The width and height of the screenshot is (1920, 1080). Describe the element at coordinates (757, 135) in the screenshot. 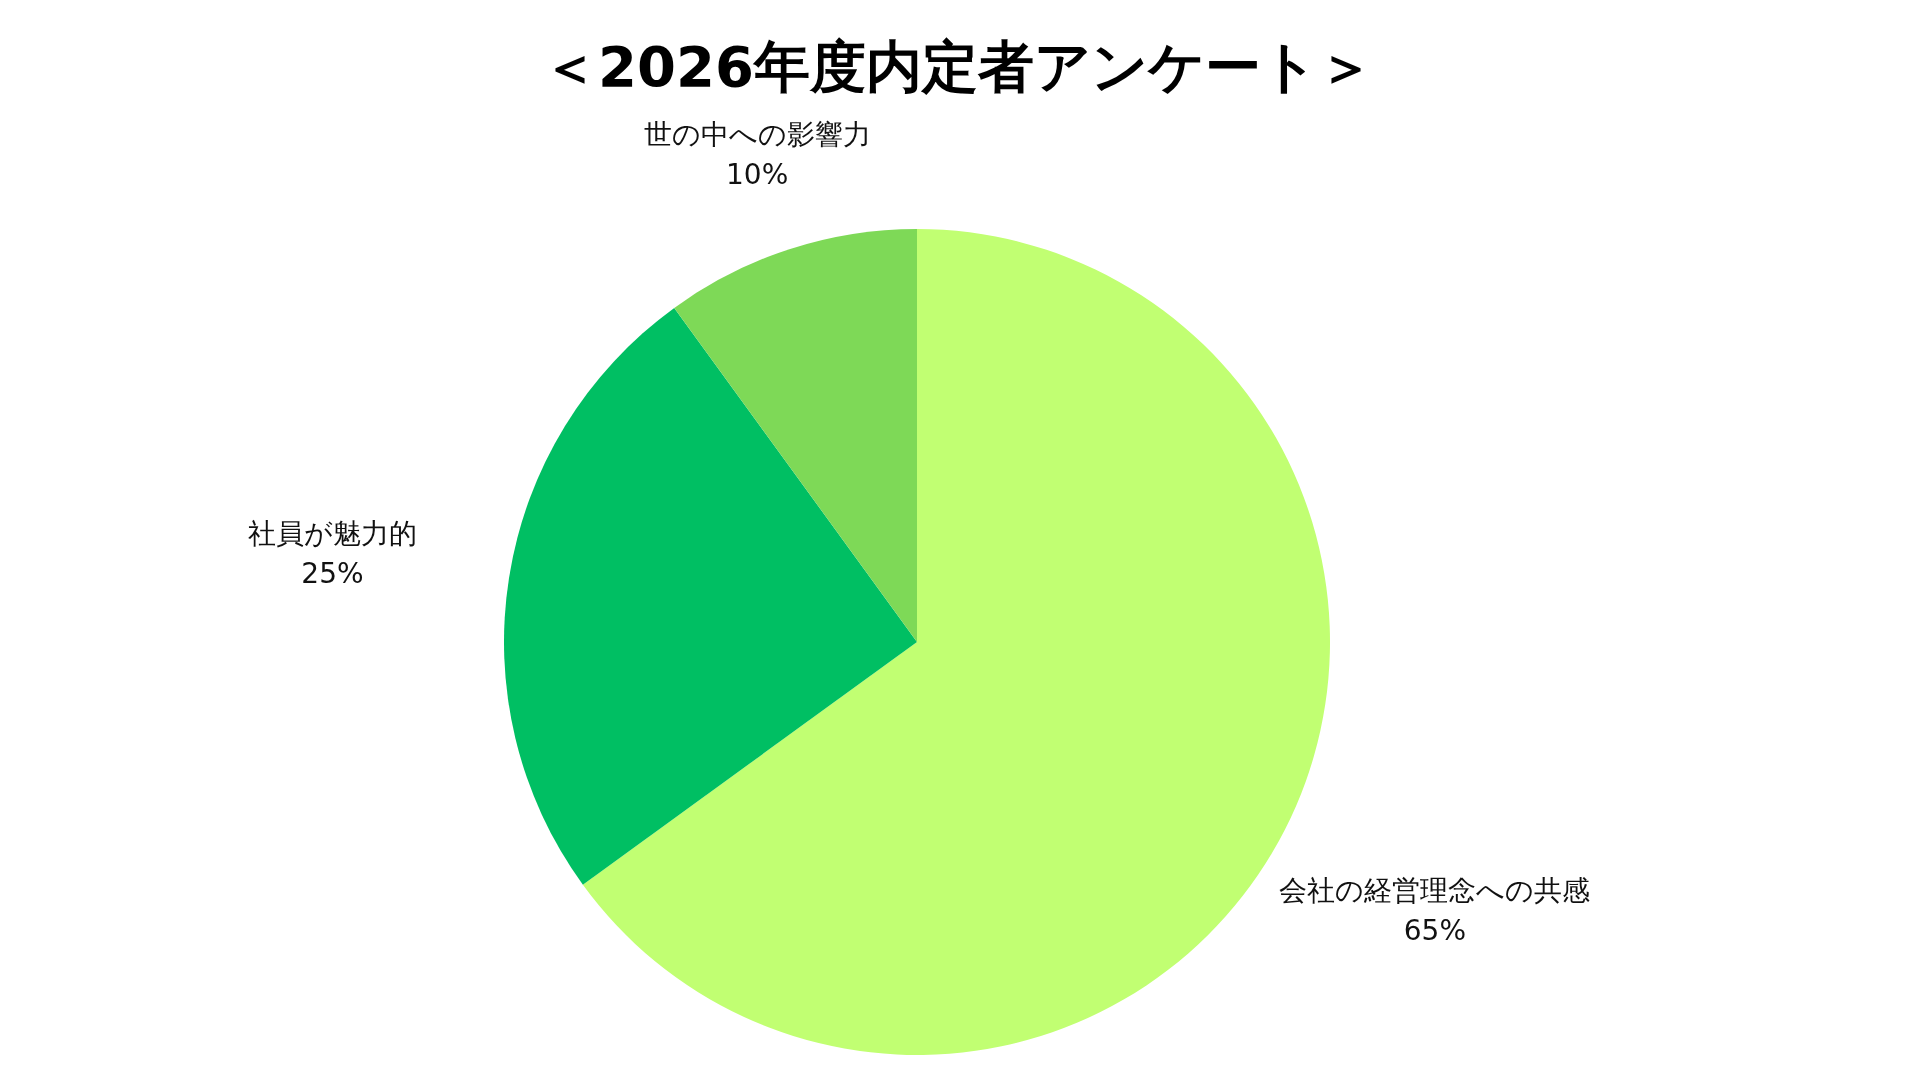

I see `slice-label: 世の中への影響力` at that location.